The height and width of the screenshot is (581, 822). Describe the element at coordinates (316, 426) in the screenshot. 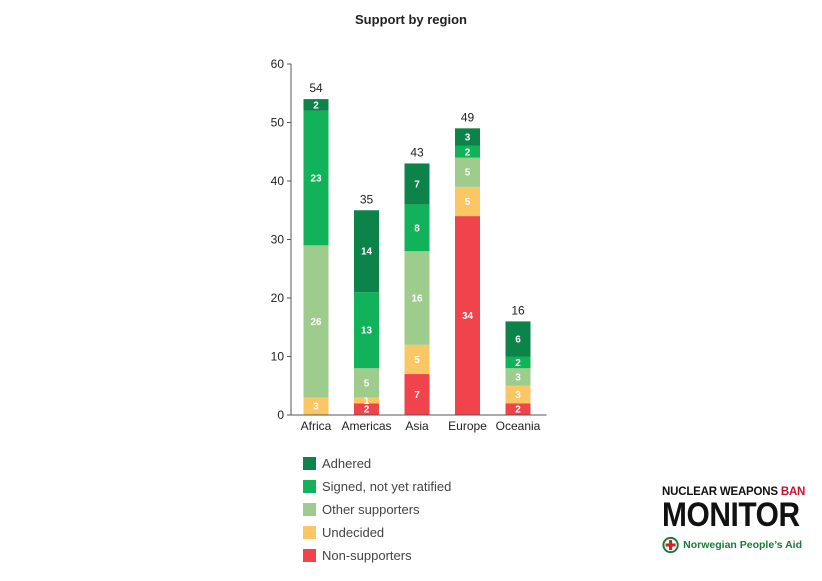

I see `x-tick-label: Africa` at that location.